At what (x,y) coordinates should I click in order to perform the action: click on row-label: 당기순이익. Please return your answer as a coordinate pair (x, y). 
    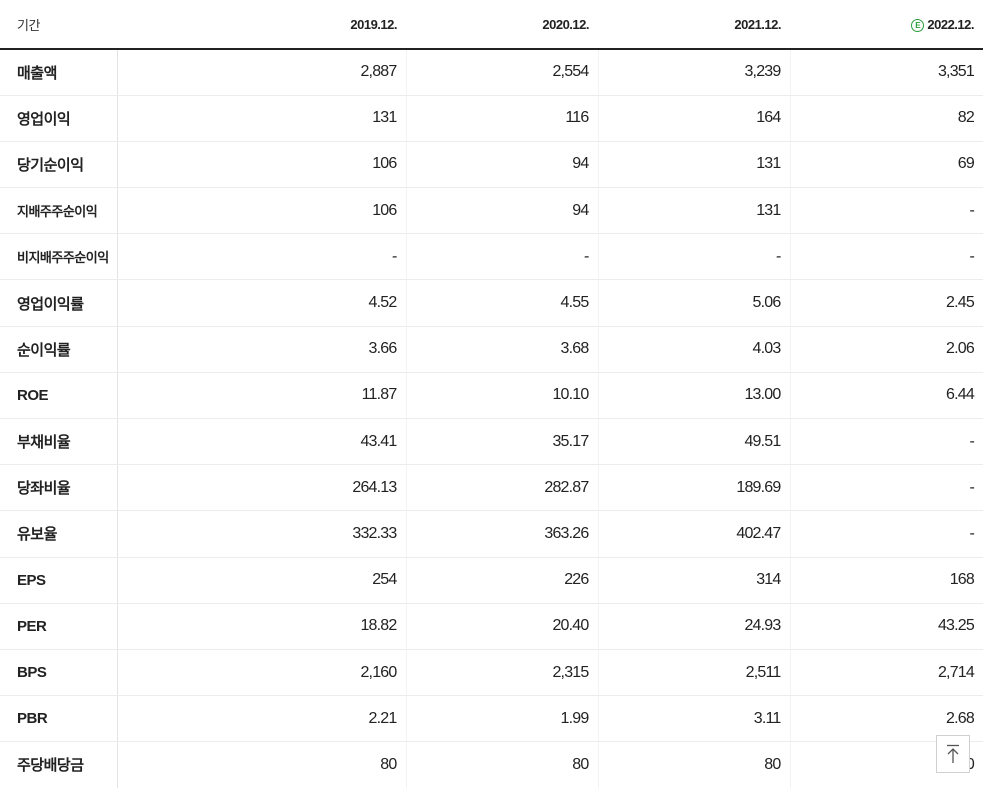
    Looking at the image, I should click on (59, 165).